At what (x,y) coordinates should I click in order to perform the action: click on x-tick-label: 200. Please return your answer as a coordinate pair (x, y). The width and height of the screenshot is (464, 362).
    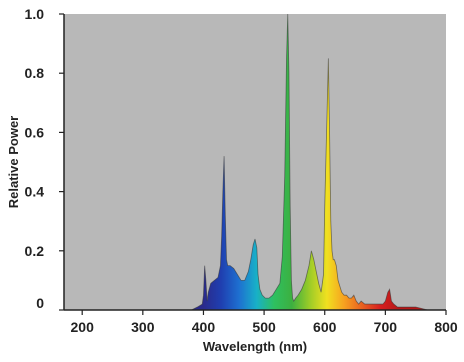
    Looking at the image, I should click on (83, 327).